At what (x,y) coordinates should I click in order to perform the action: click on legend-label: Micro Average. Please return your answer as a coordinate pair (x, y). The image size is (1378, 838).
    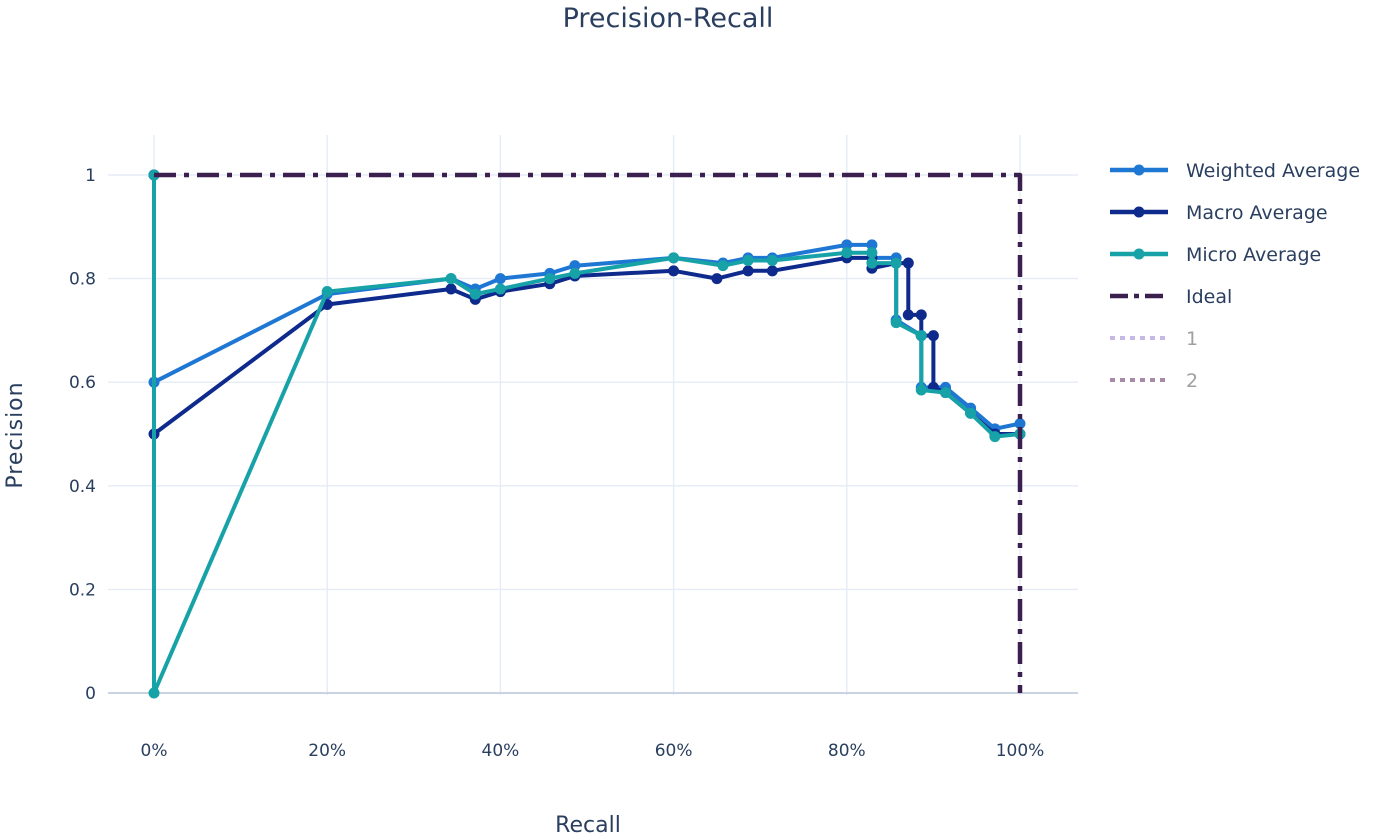
    Looking at the image, I should click on (1253, 255).